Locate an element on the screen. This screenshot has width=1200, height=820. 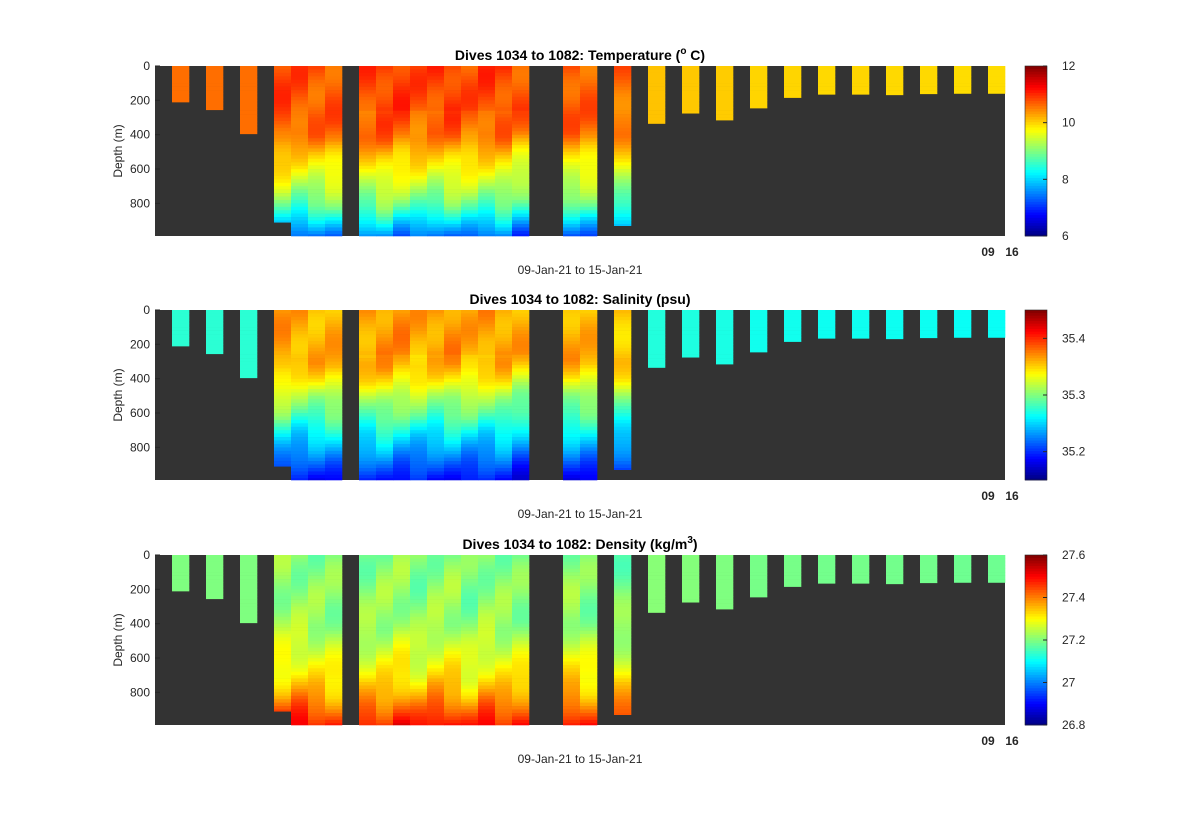
cell-slot7-depth40 is located at coordinates (283, 74).